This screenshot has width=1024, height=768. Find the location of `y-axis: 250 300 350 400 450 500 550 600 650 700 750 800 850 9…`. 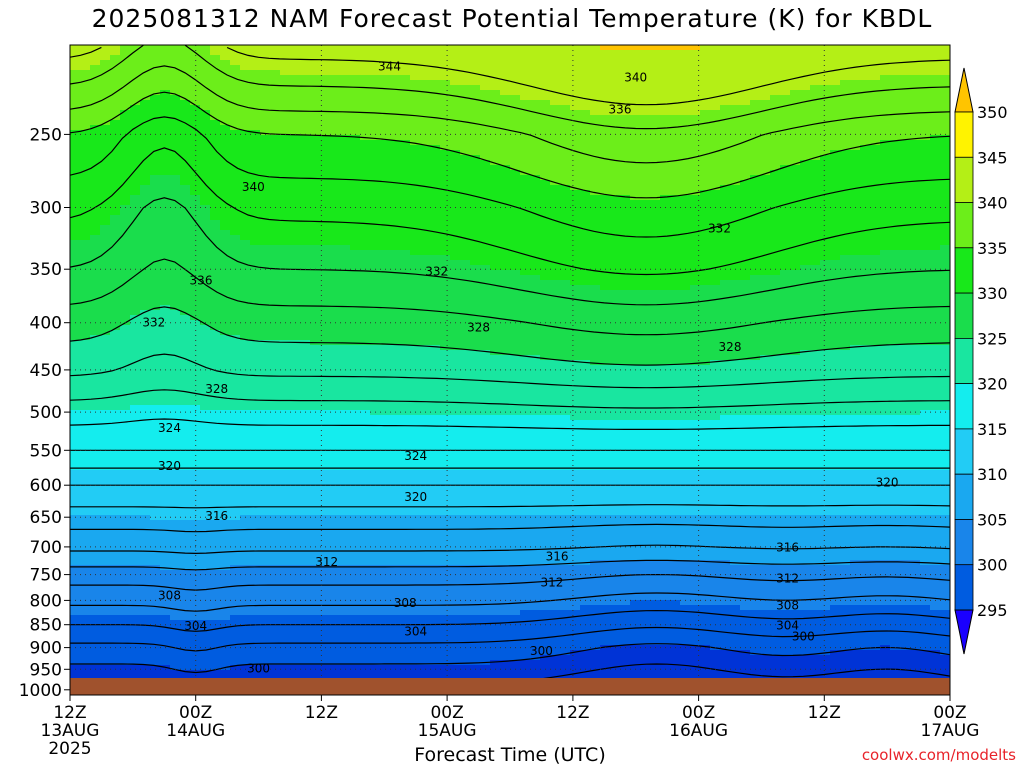

y-axis: 250 300 350 400 450 500 550 600 650 700 750 800 850 9… is located at coordinates (44, 413).